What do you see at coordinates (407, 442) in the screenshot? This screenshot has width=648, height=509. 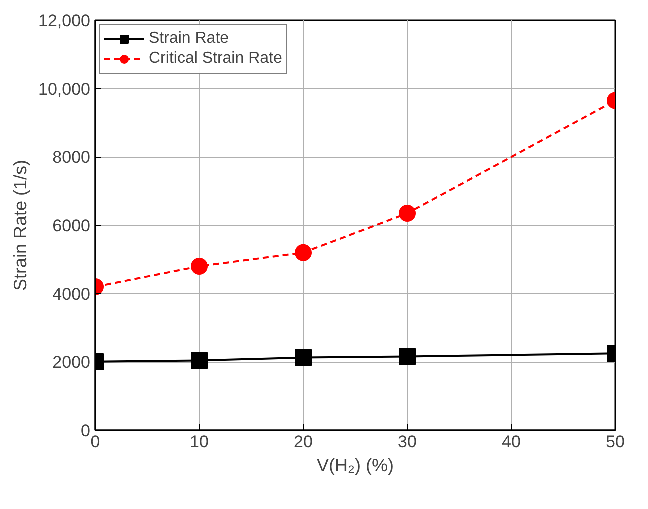 I see `x-tick-label: 30` at bounding box center [407, 442].